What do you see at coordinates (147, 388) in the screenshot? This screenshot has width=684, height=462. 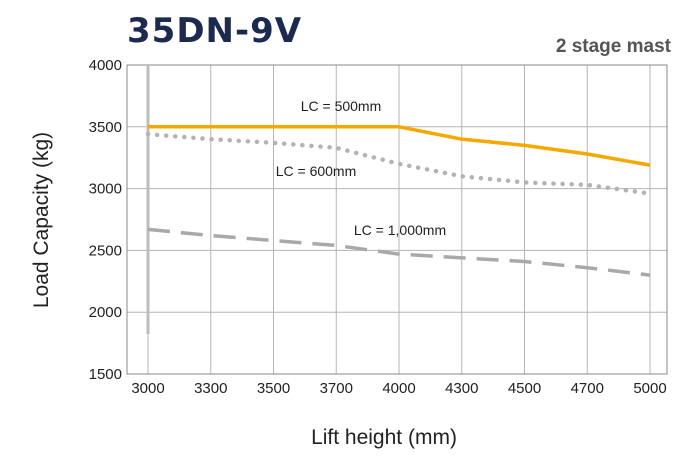 I see `x-tick-label: 3000` at bounding box center [147, 388].